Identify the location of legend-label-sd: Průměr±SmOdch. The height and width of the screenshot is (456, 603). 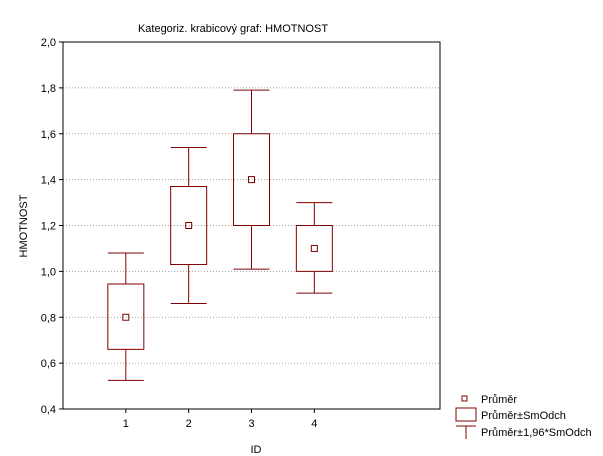
(523, 416).